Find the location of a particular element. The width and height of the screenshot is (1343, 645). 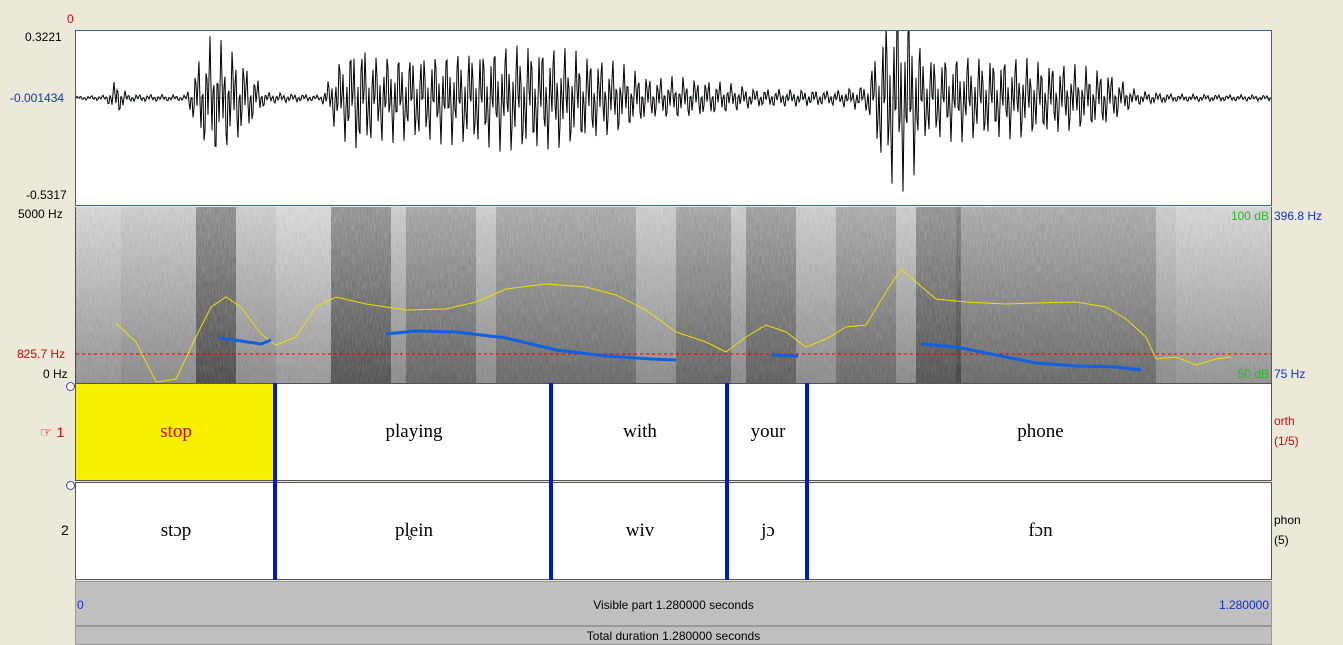

tier-2-circle is located at coordinates (70, 485).